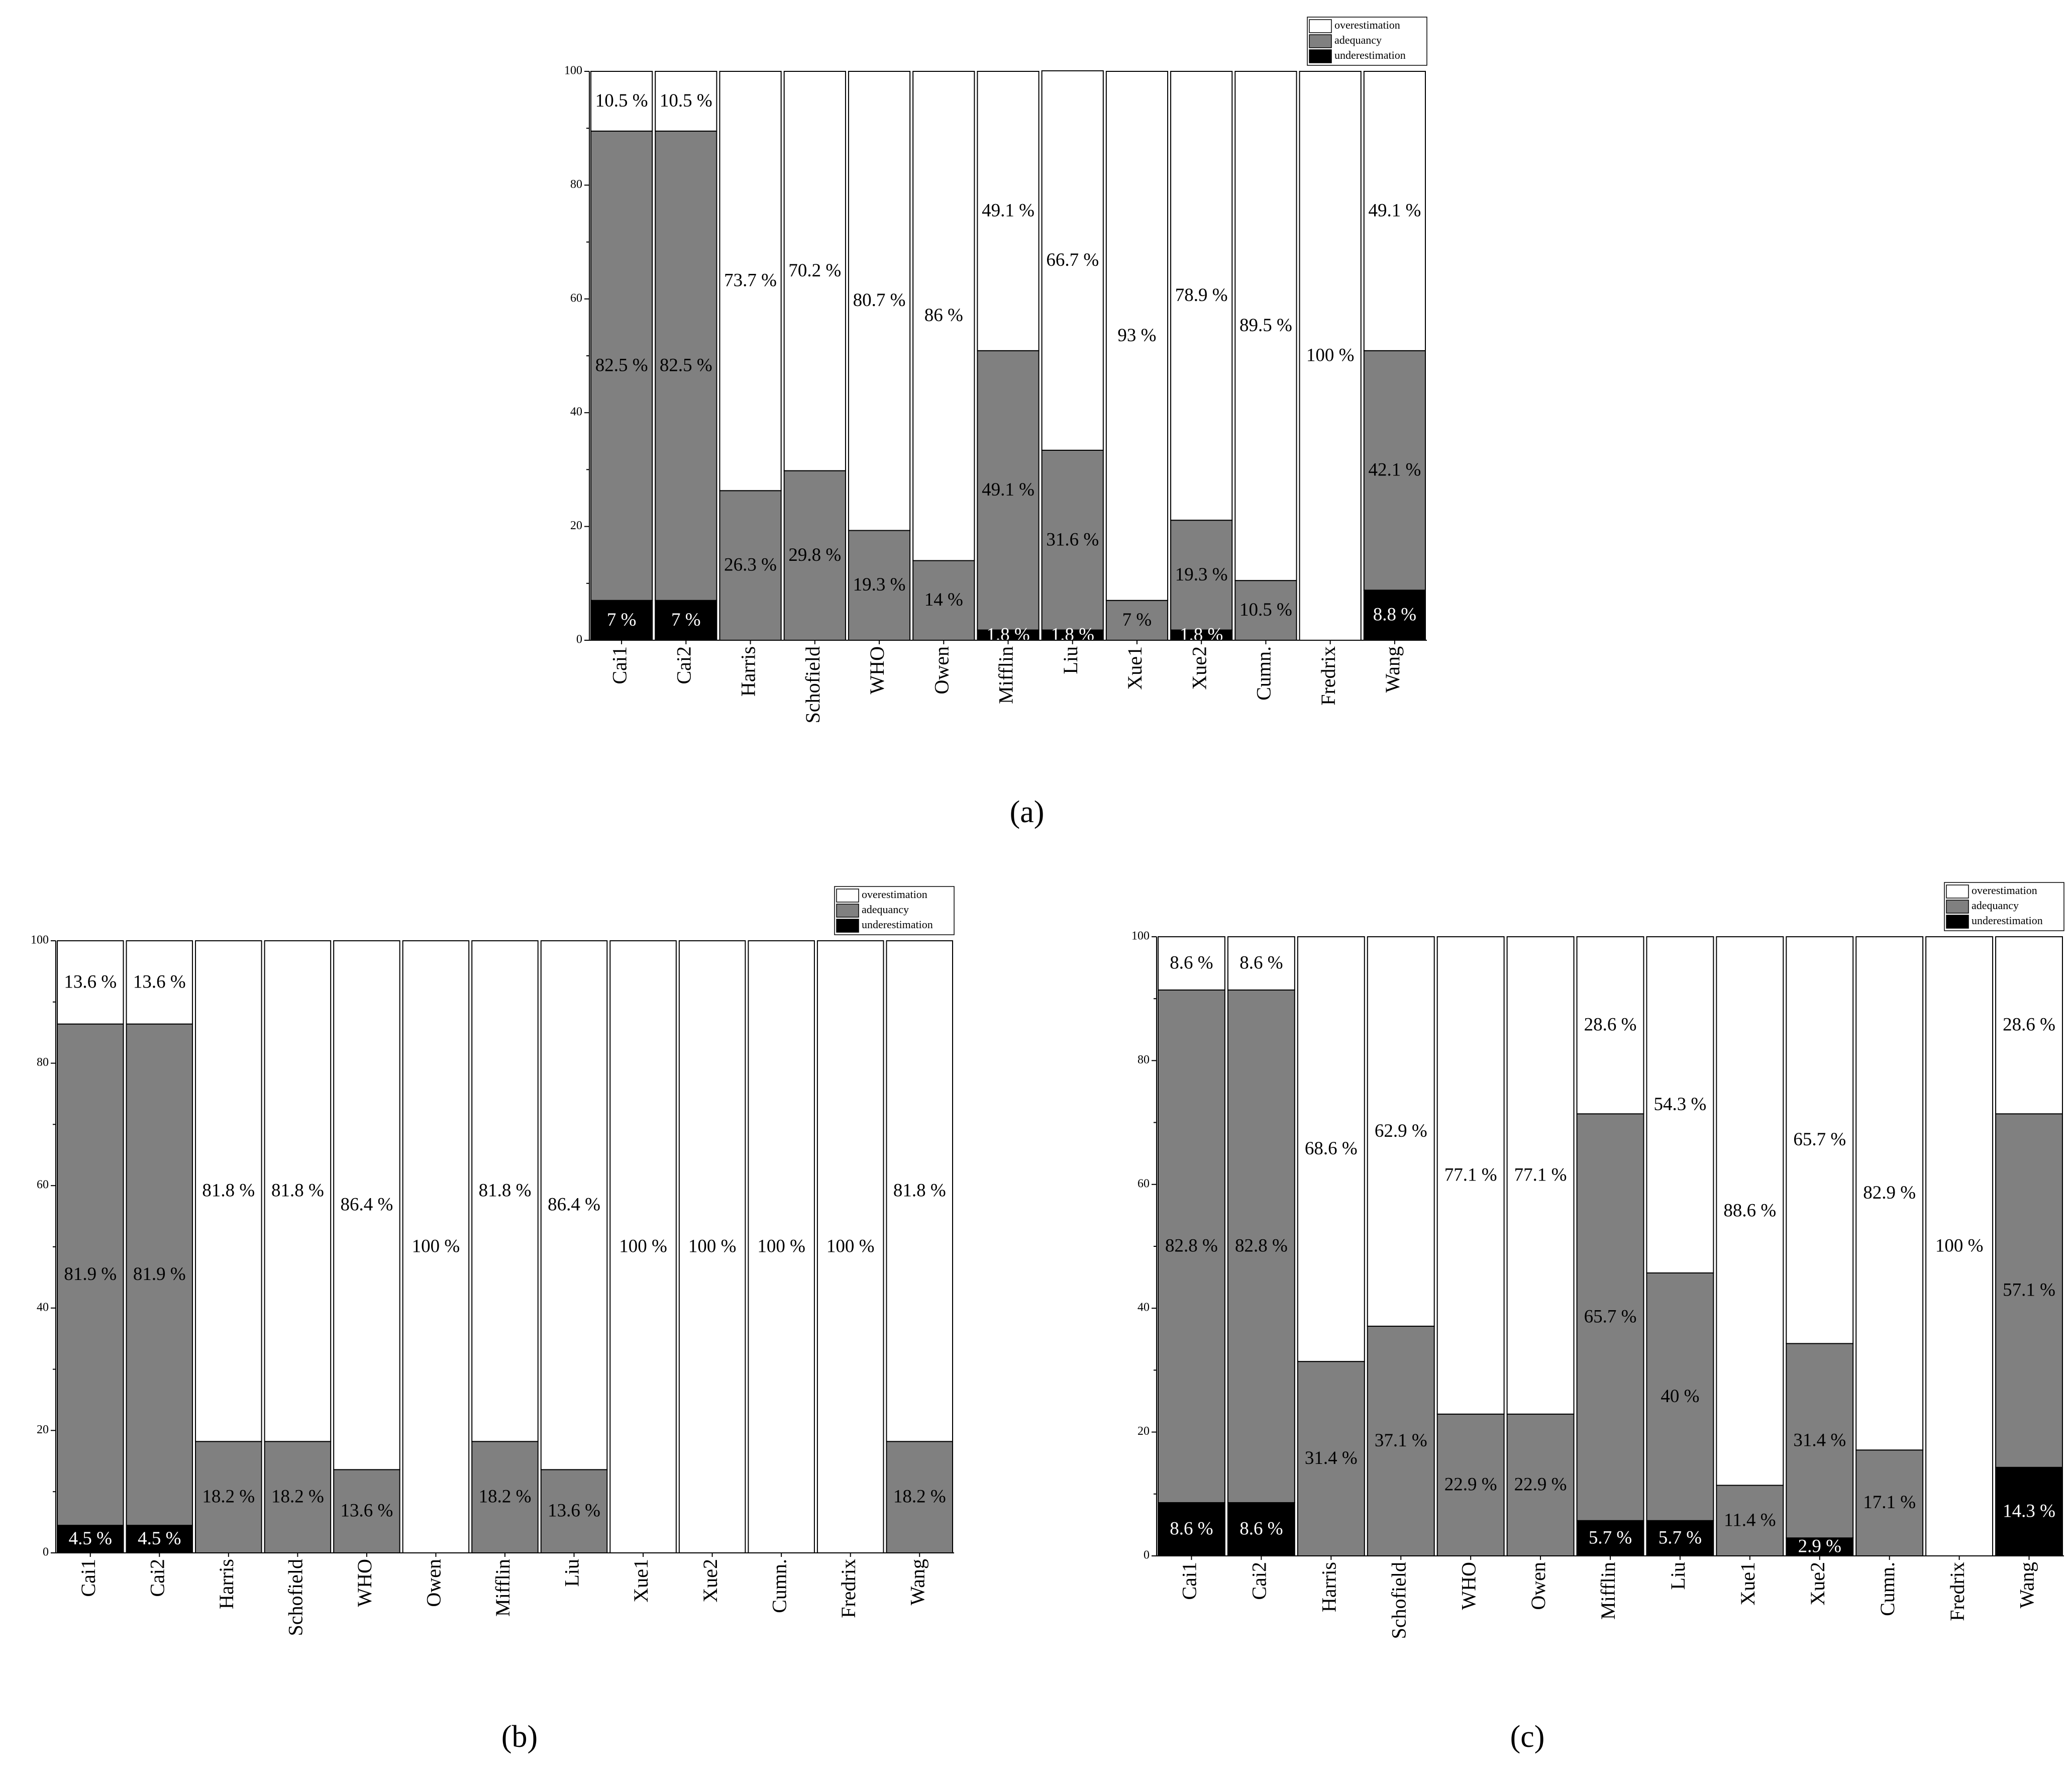  What do you see at coordinates (1008, 489) in the screenshot?
I see `value-label: 49.1 %` at bounding box center [1008, 489].